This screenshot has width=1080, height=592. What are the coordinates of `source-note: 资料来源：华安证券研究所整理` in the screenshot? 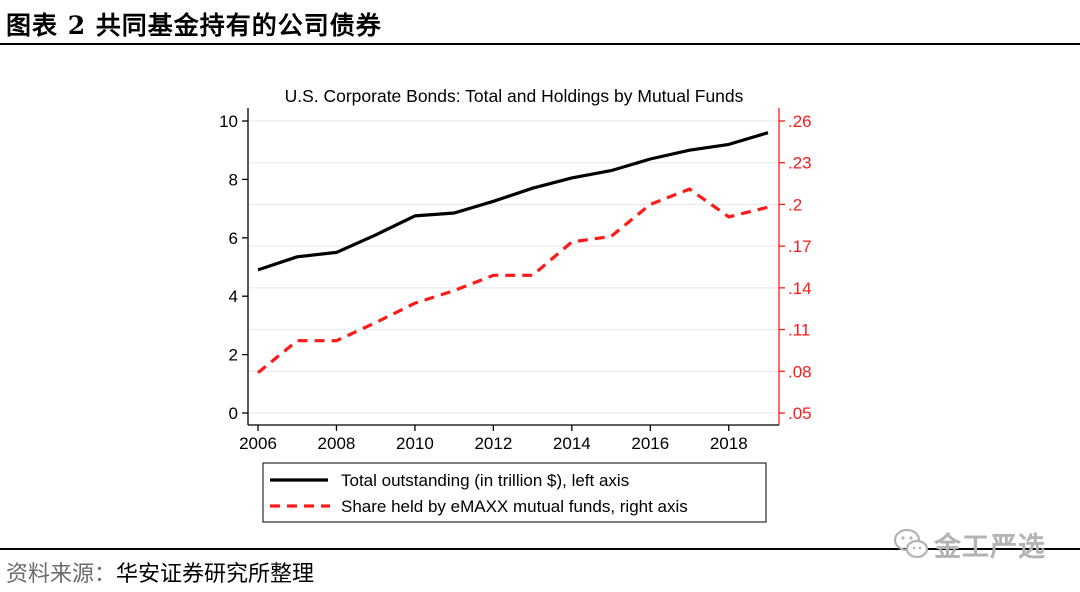 It's located at (160, 572).